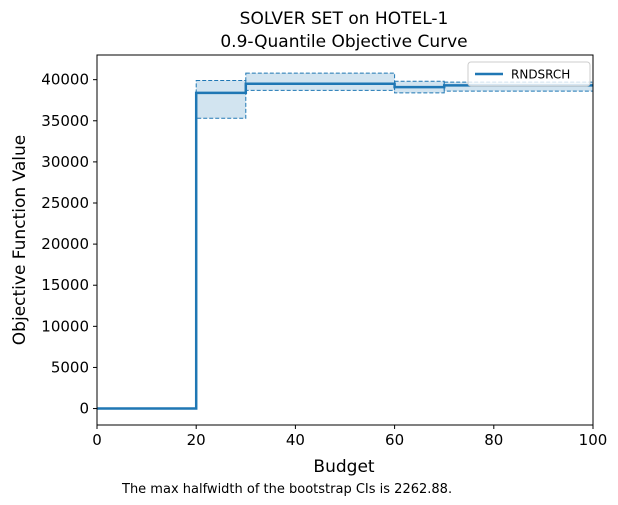 The height and width of the screenshot is (505, 618). Describe the element at coordinates (493, 440) in the screenshot. I see `x-tick-label-4: 80` at that location.